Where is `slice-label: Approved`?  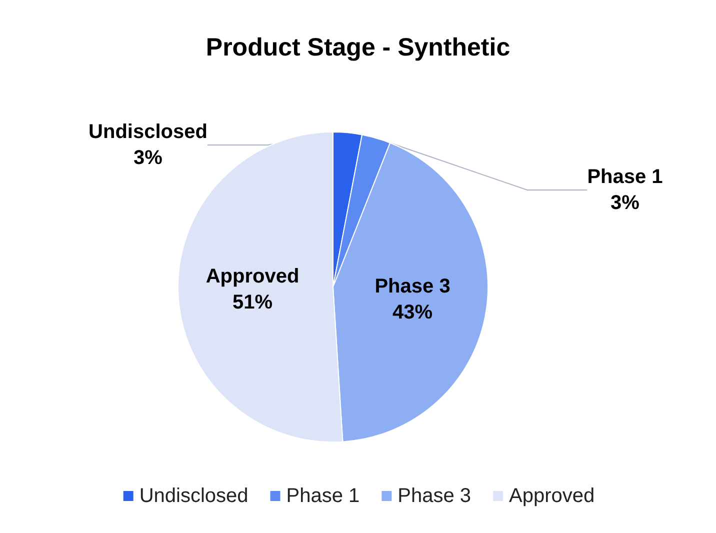
slice-label: Approved is located at coordinates (253, 277).